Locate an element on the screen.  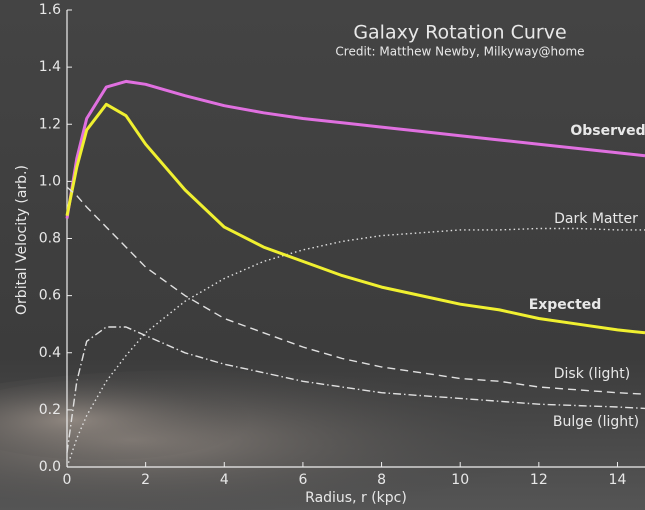
x-tick-label: 14 is located at coordinates (618, 480).